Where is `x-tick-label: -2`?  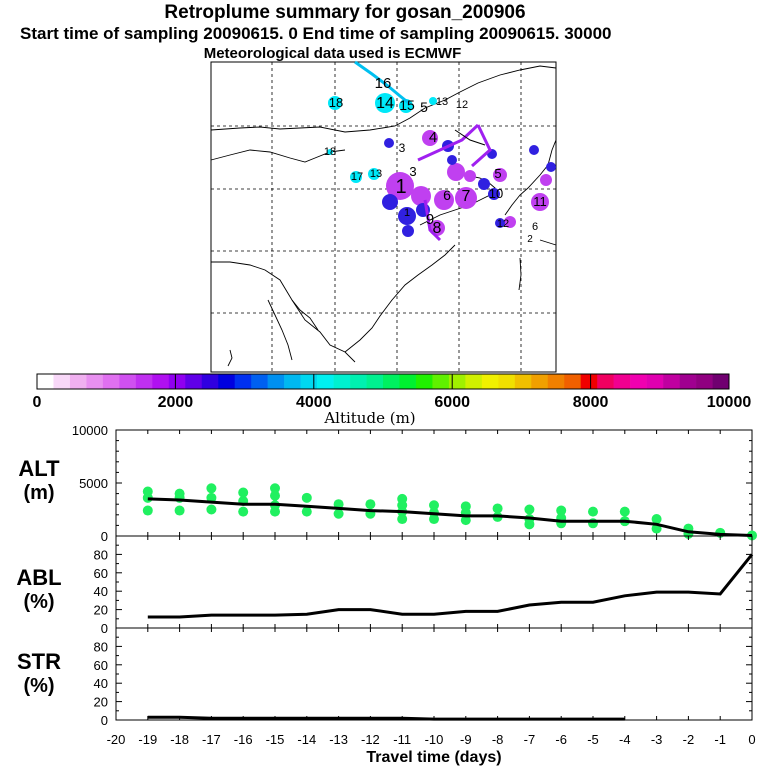
x-tick-label: -2 is located at coordinates (689, 739).